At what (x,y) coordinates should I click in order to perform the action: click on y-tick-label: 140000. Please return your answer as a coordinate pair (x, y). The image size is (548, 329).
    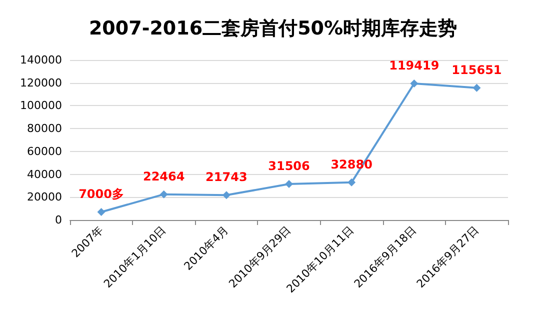
    Looking at the image, I should click on (41, 60).